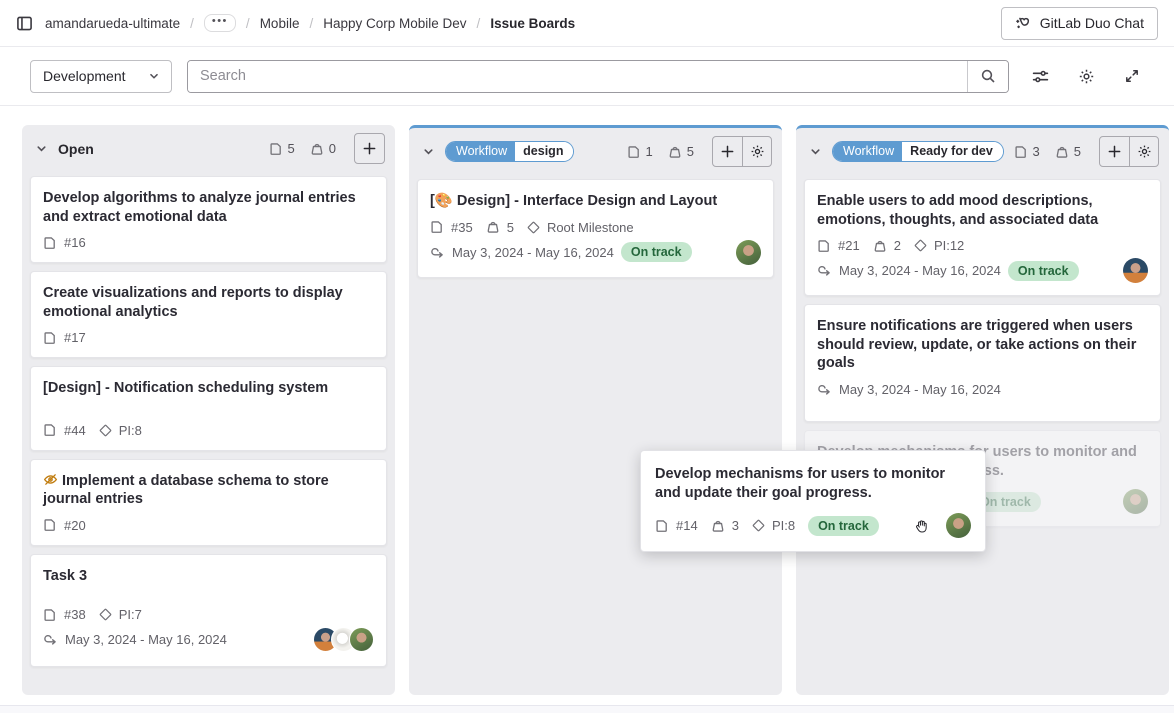 This screenshot has width=1174, height=713. Describe the element at coordinates (84, 76) in the screenshot. I see `board-switcher-value: Development` at that location.